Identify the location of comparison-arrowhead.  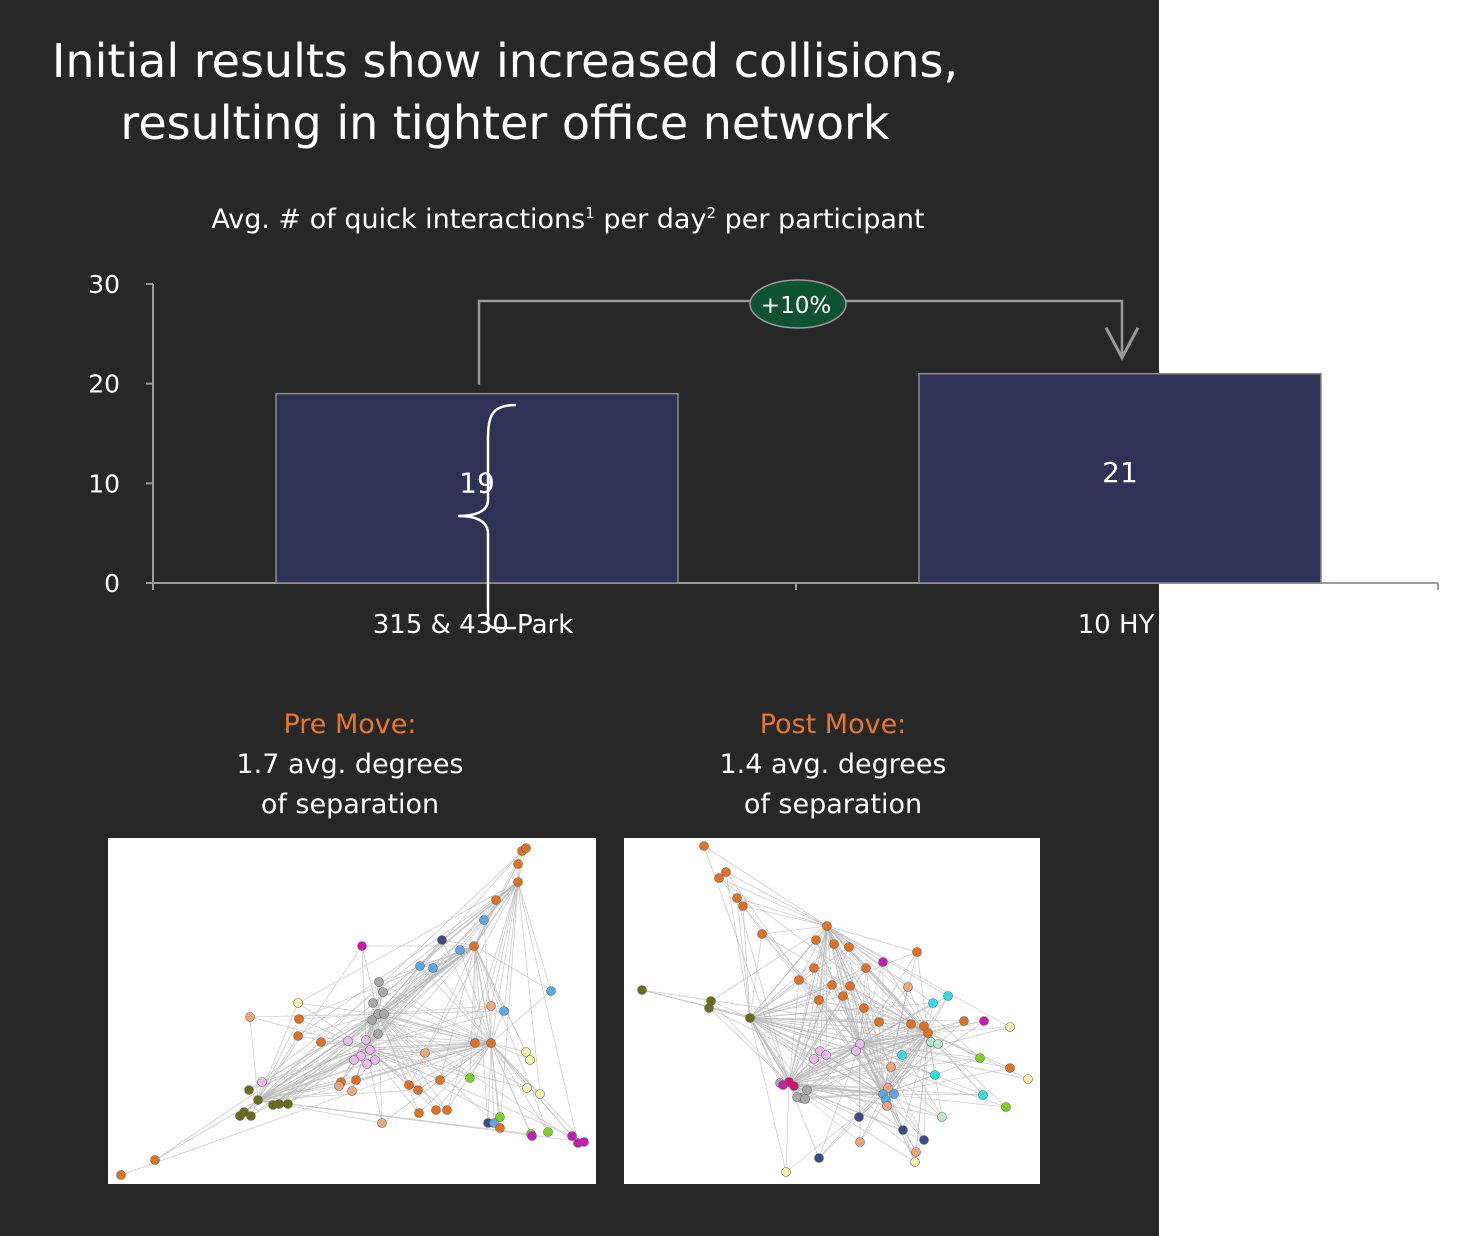
(1122, 343).